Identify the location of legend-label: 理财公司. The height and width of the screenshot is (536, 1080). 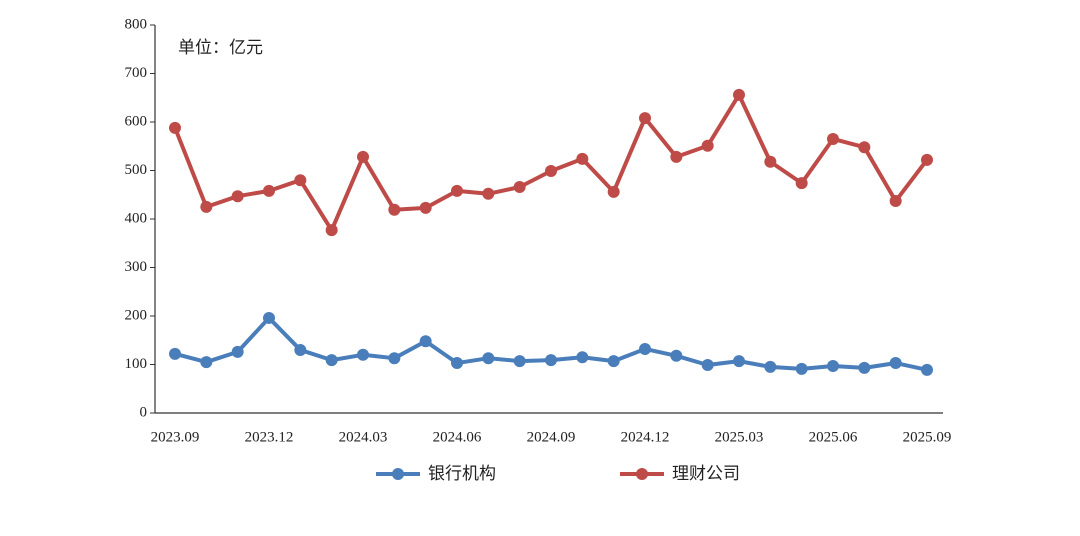
(706, 474).